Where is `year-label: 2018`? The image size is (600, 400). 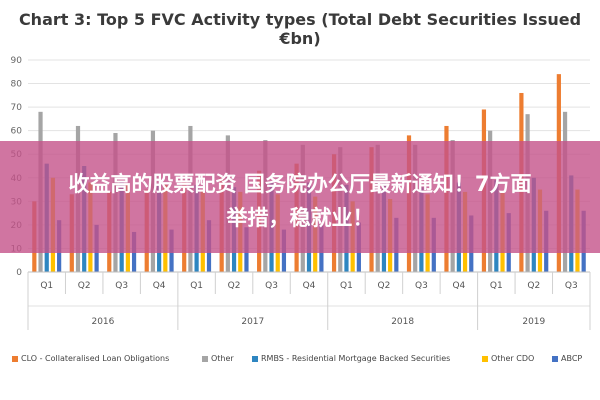 year-label: 2018 is located at coordinates (402, 322).